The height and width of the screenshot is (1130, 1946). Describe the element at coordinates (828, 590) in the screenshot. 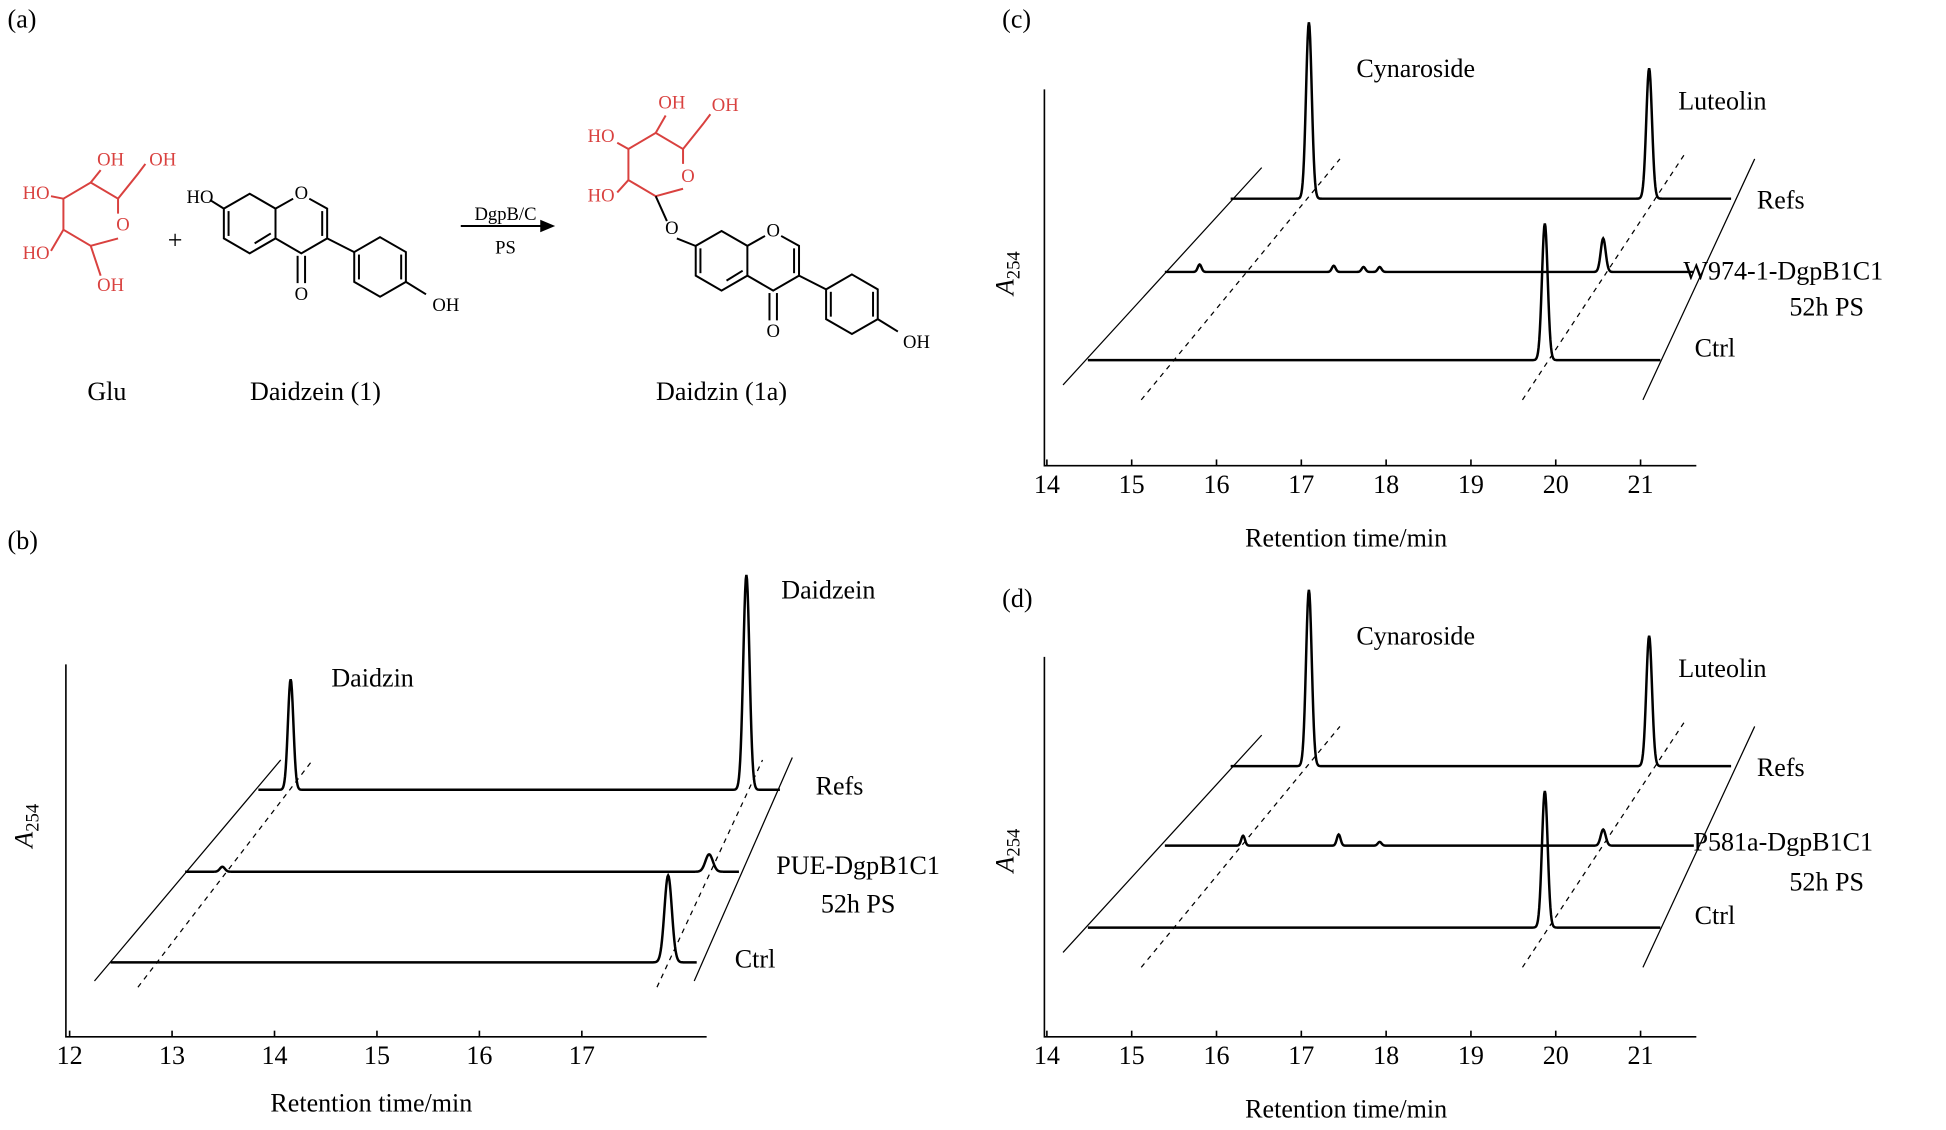

I see `peak-label: Daidzein` at that location.